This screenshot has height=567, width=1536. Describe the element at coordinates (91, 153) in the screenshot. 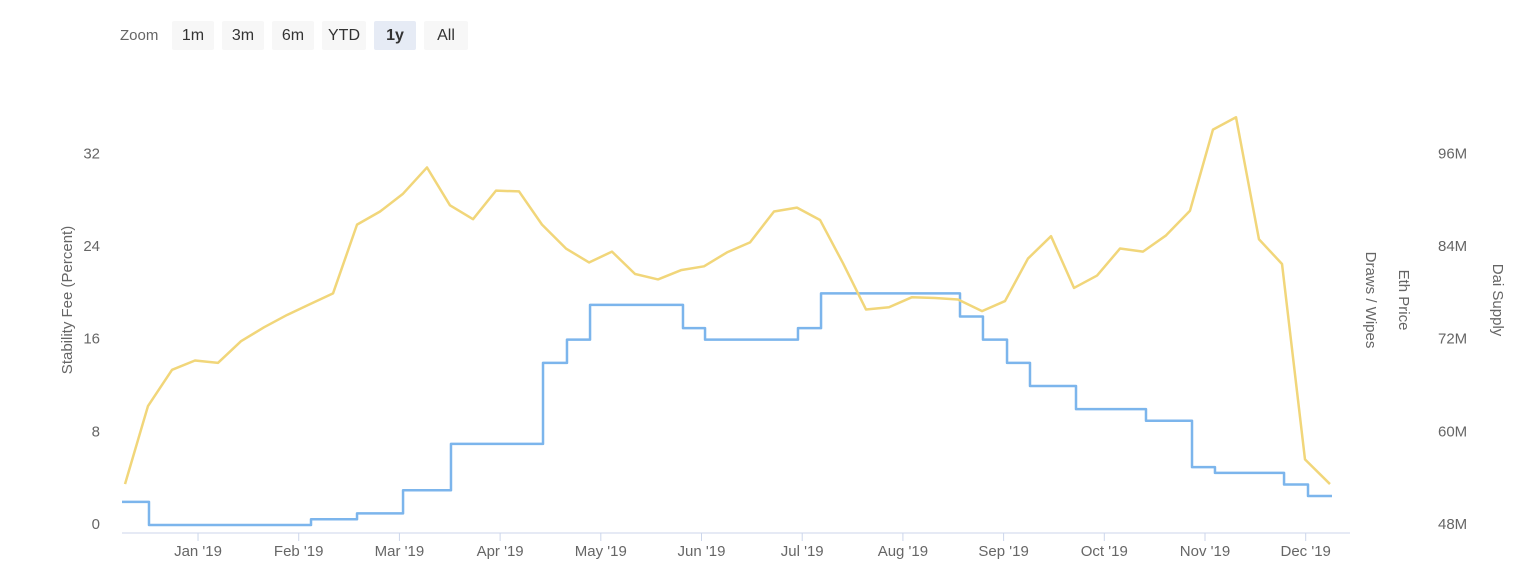

I see `y-tick-label: 32` at that location.